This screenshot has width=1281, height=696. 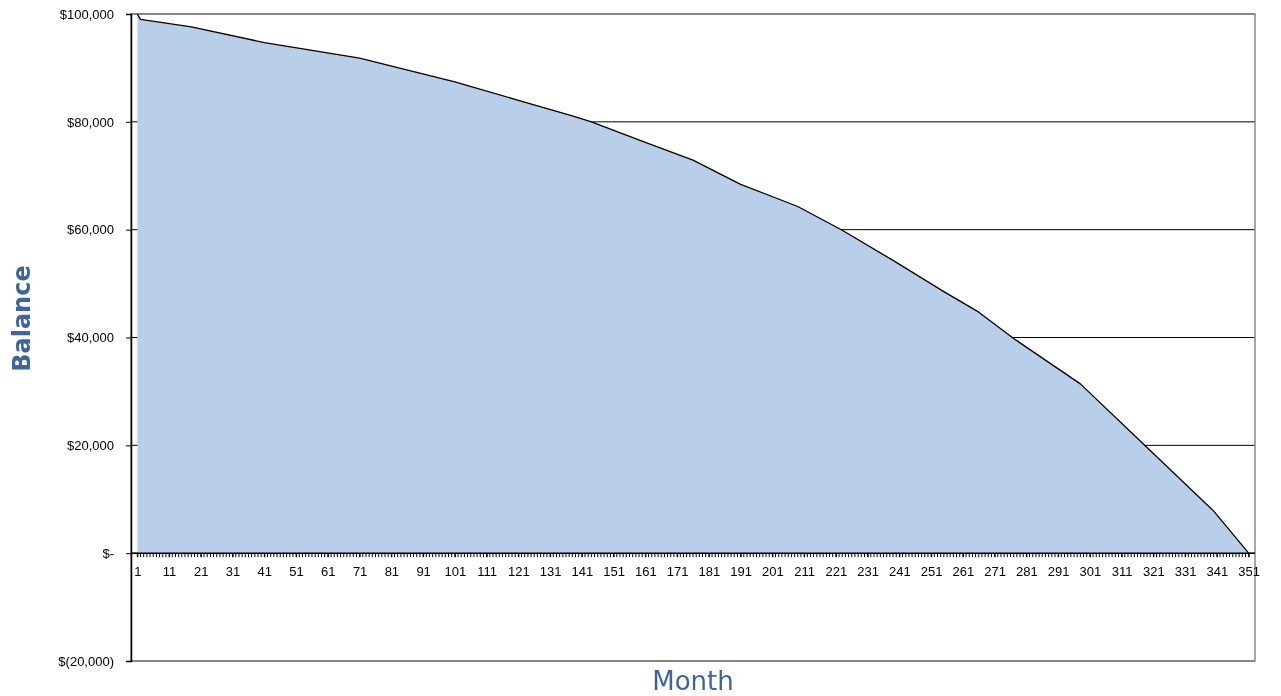 I want to click on x-tick-label: 251, so click(x=931, y=572).